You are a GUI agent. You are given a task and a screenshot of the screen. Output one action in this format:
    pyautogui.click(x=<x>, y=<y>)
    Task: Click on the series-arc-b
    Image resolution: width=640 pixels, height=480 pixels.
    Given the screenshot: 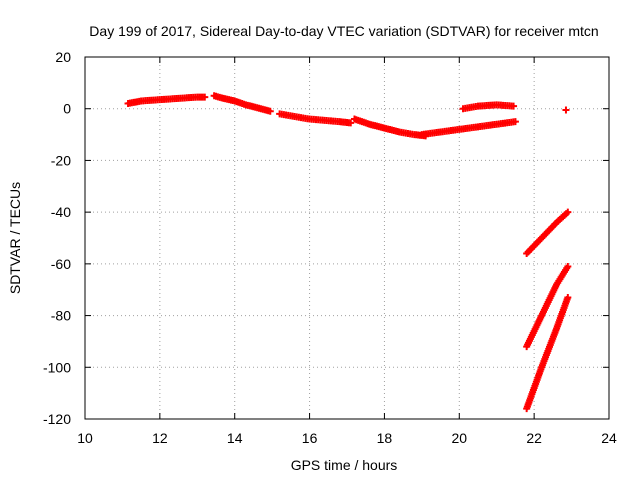 What is the action you would take?
    pyautogui.click(x=242, y=103)
    